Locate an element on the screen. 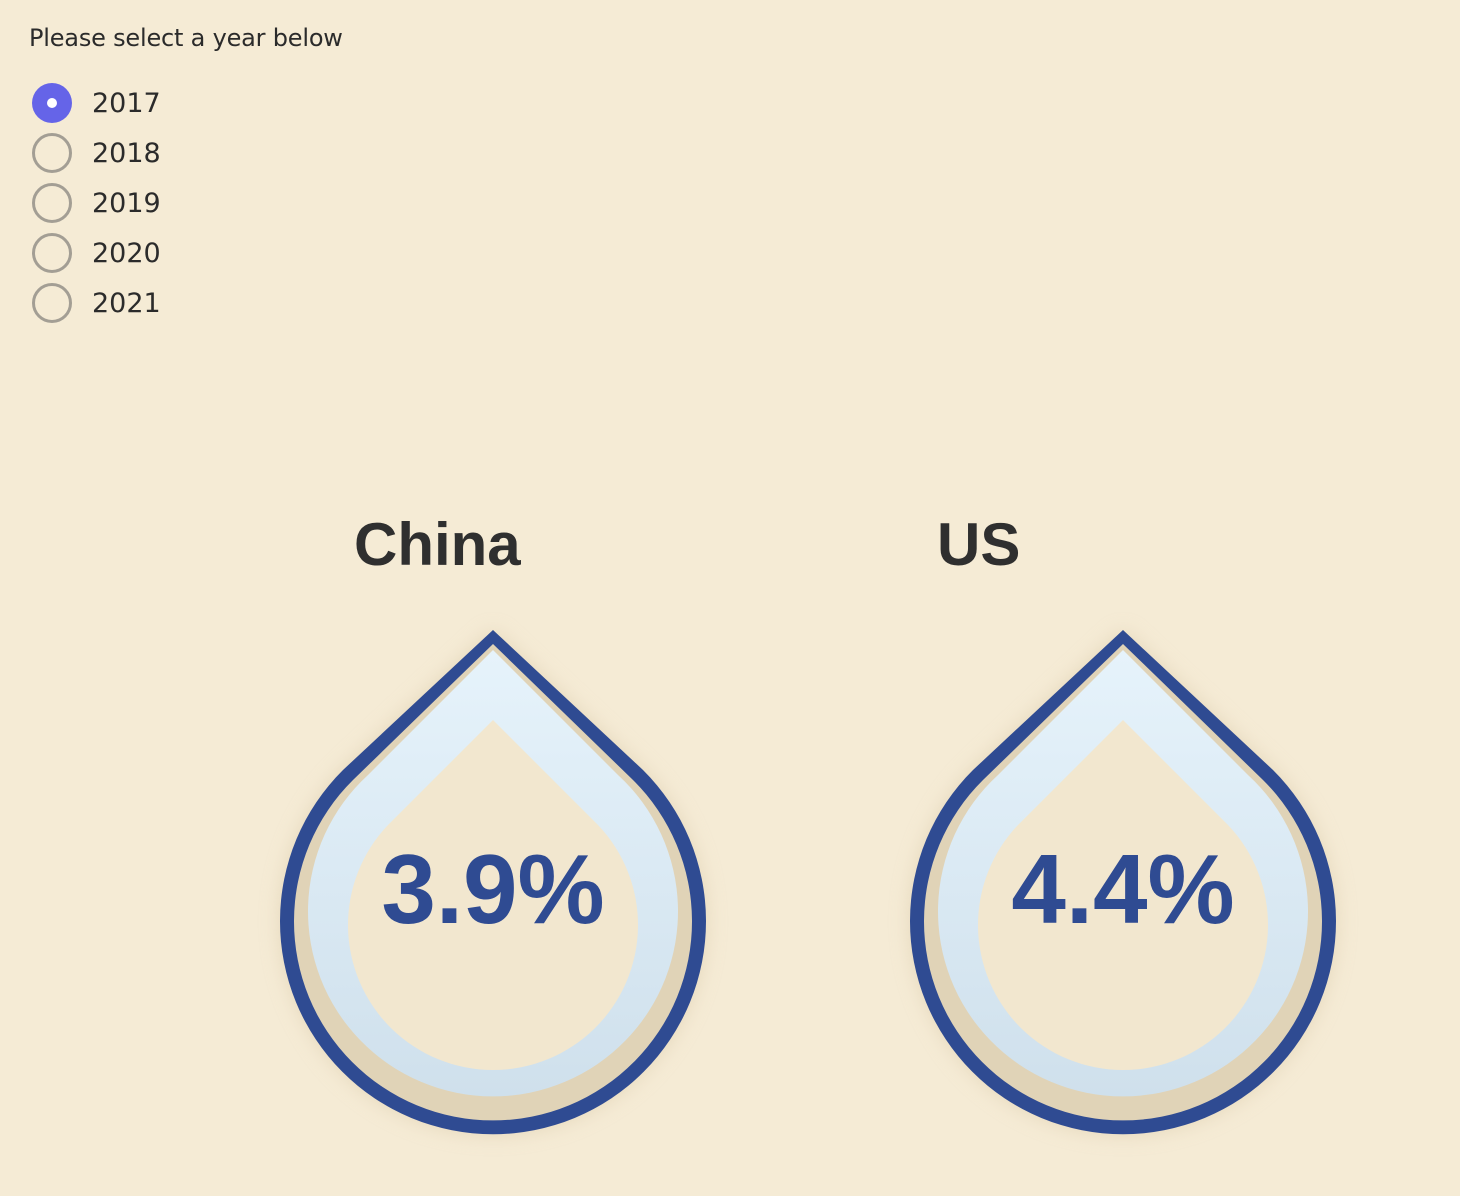  radio-option-2020: 2020 is located at coordinates (96, 253).